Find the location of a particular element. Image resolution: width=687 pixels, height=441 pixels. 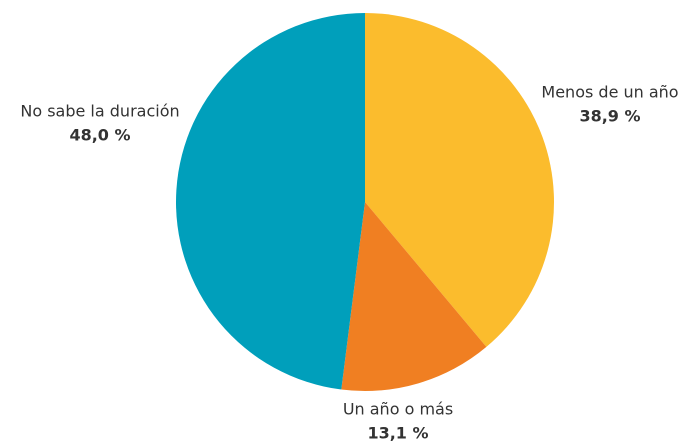

slice-label: No sabe la duración is located at coordinates (99, 111).